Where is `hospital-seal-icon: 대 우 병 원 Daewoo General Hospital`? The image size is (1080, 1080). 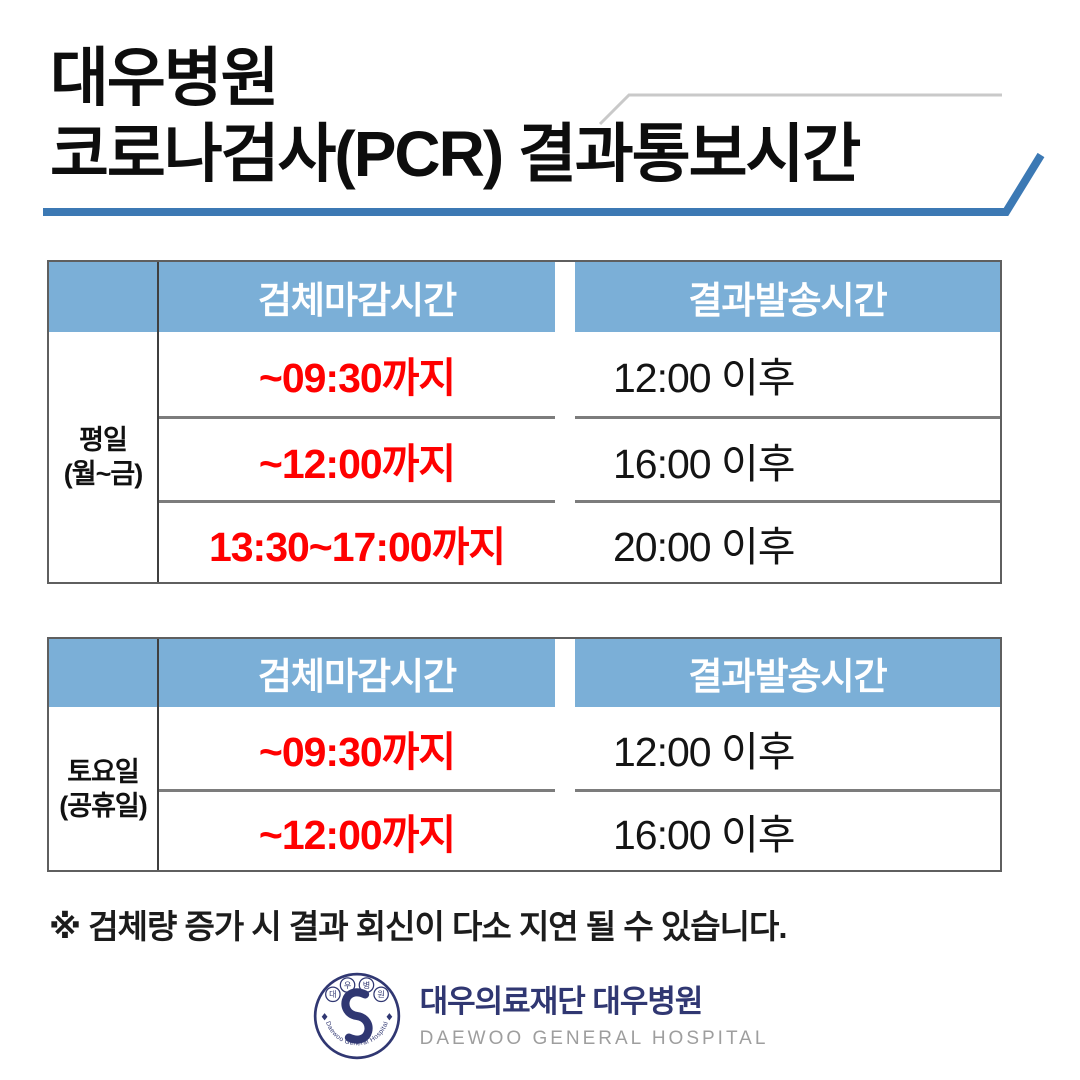 hospital-seal-icon: 대 우 병 원 Daewoo General Hospital is located at coordinates (356, 1016).